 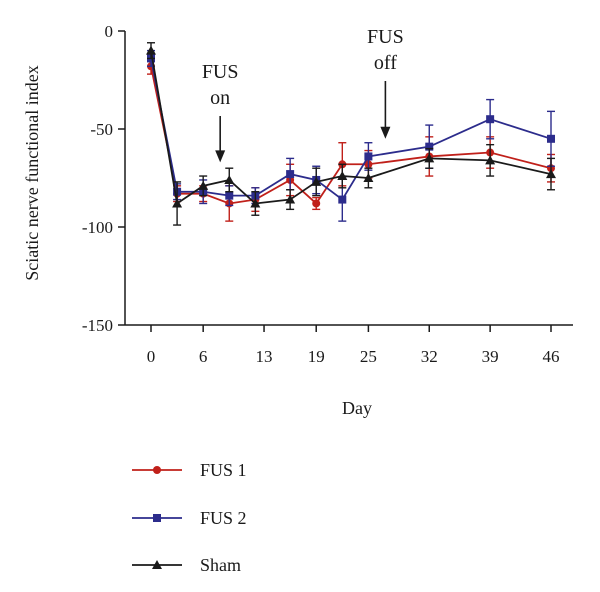 What do you see at coordinates (385, 37) in the screenshot?
I see `annotation-fus-off-text: FUS` at bounding box center [385, 37].